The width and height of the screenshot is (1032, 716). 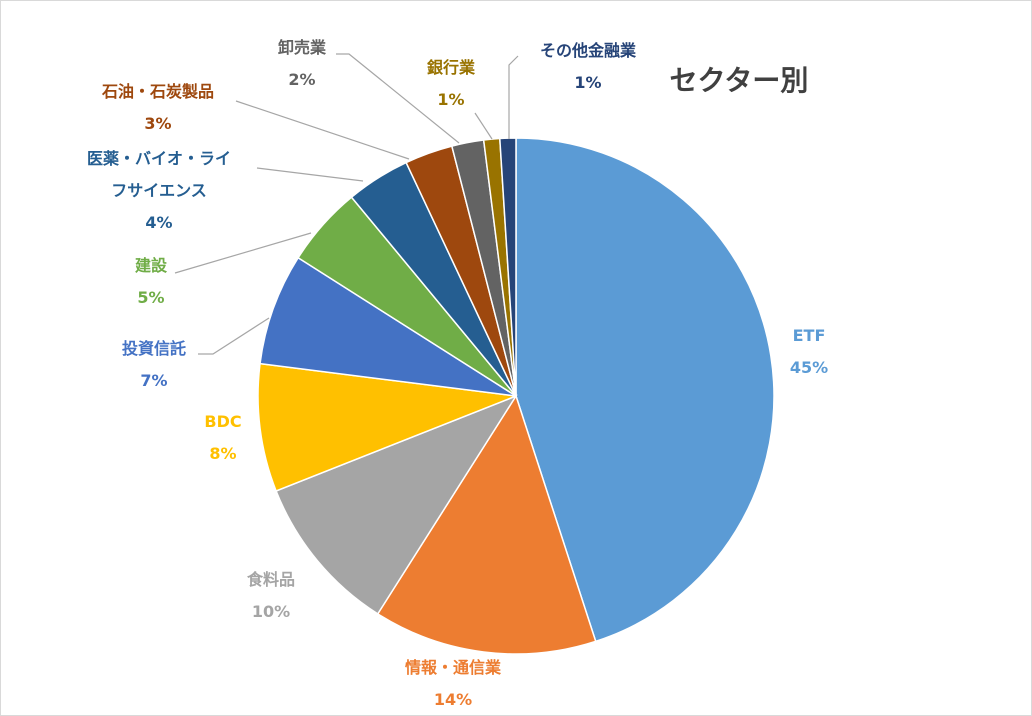 What do you see at coordinates (271, 611) in the screenshot?
I see `label-percent: 10%` at bounding box center [271, 611].